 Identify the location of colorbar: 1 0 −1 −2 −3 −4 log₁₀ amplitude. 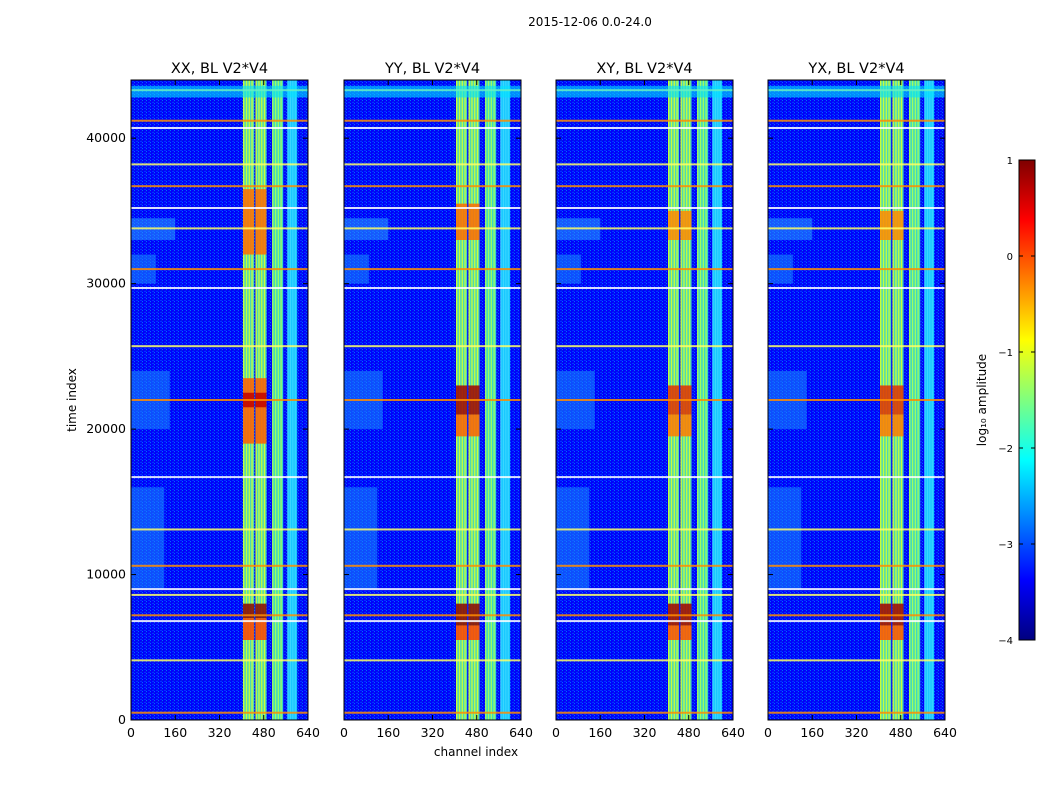
(1005, 401).